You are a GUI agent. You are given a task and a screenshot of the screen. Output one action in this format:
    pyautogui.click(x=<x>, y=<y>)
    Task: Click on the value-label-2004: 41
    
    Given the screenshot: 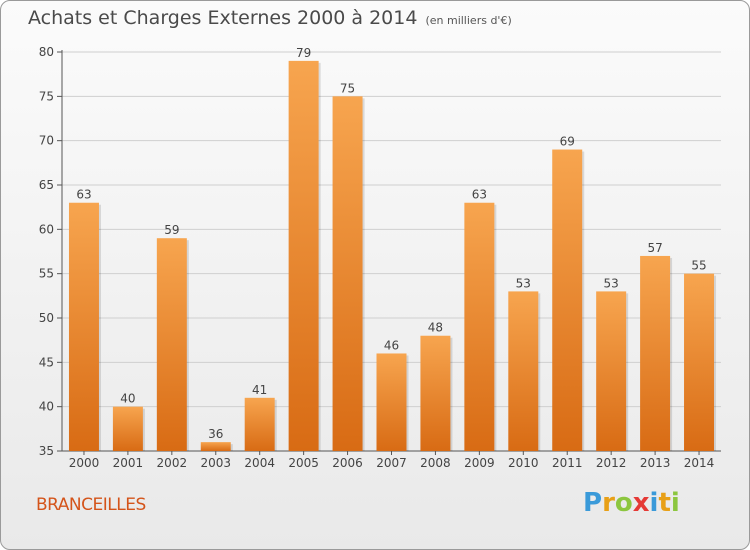 What is the action you would take?
    pyautogui.click(x=259, y=390)
    